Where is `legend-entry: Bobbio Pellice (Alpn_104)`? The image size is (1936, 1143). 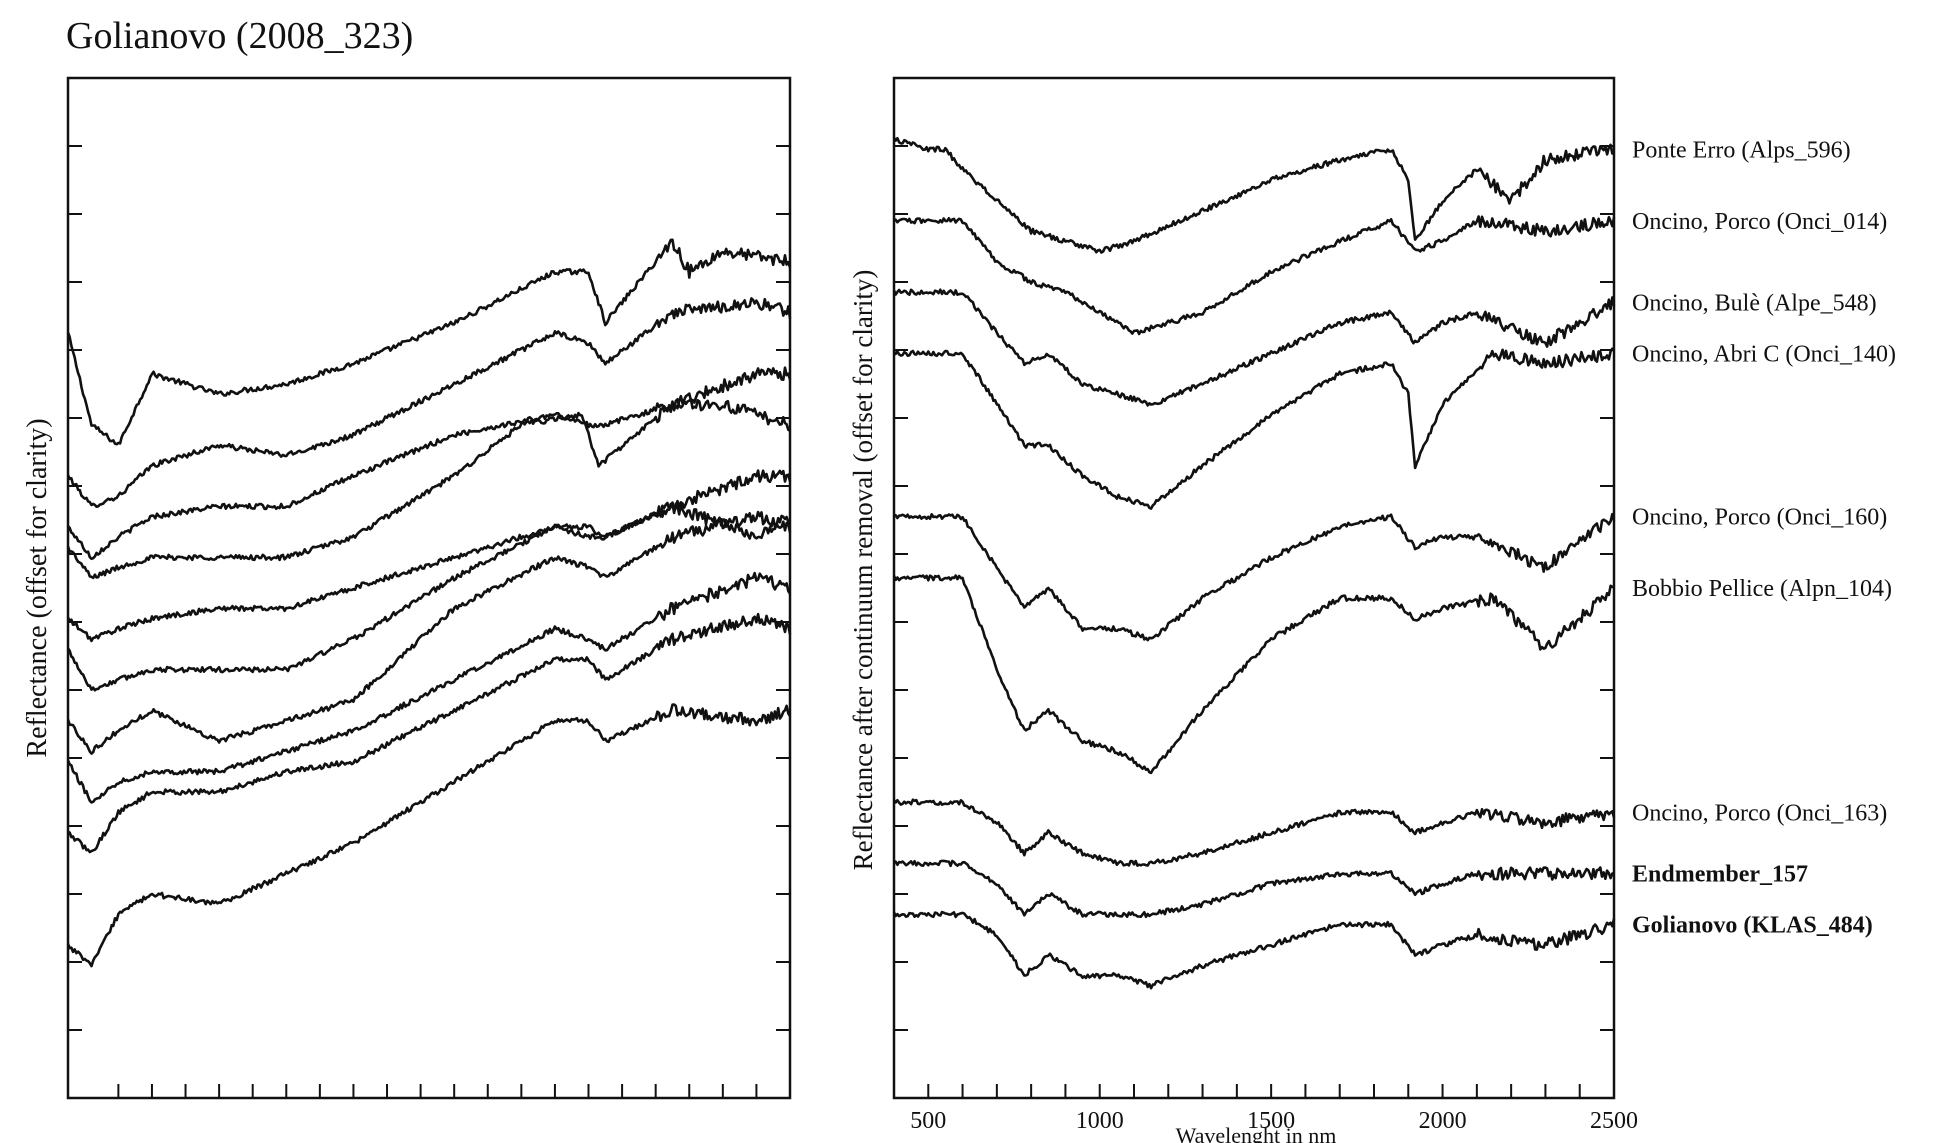 legend-entry: Bobbio Pellice (Alpn_104) is located at coordinates (1762, 589).